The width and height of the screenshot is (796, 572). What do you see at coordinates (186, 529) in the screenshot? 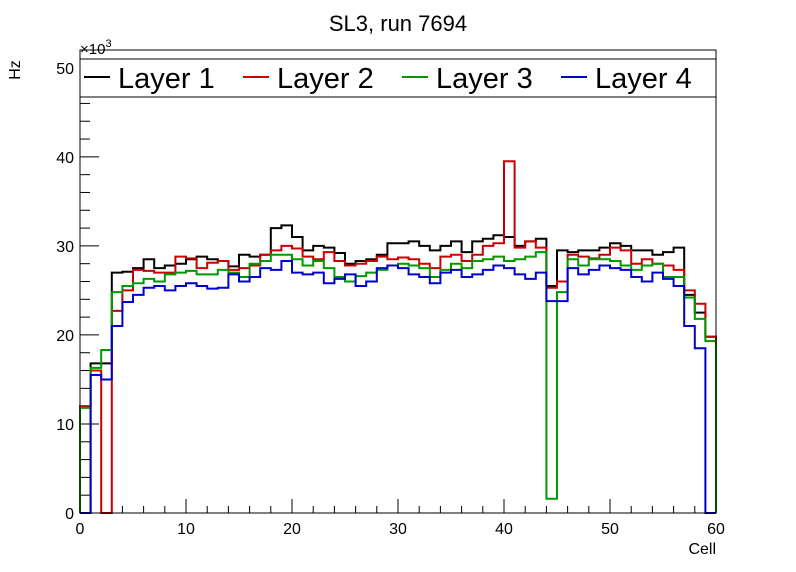
I see `x-tick-label: 10` at bounding box center [186, 529].